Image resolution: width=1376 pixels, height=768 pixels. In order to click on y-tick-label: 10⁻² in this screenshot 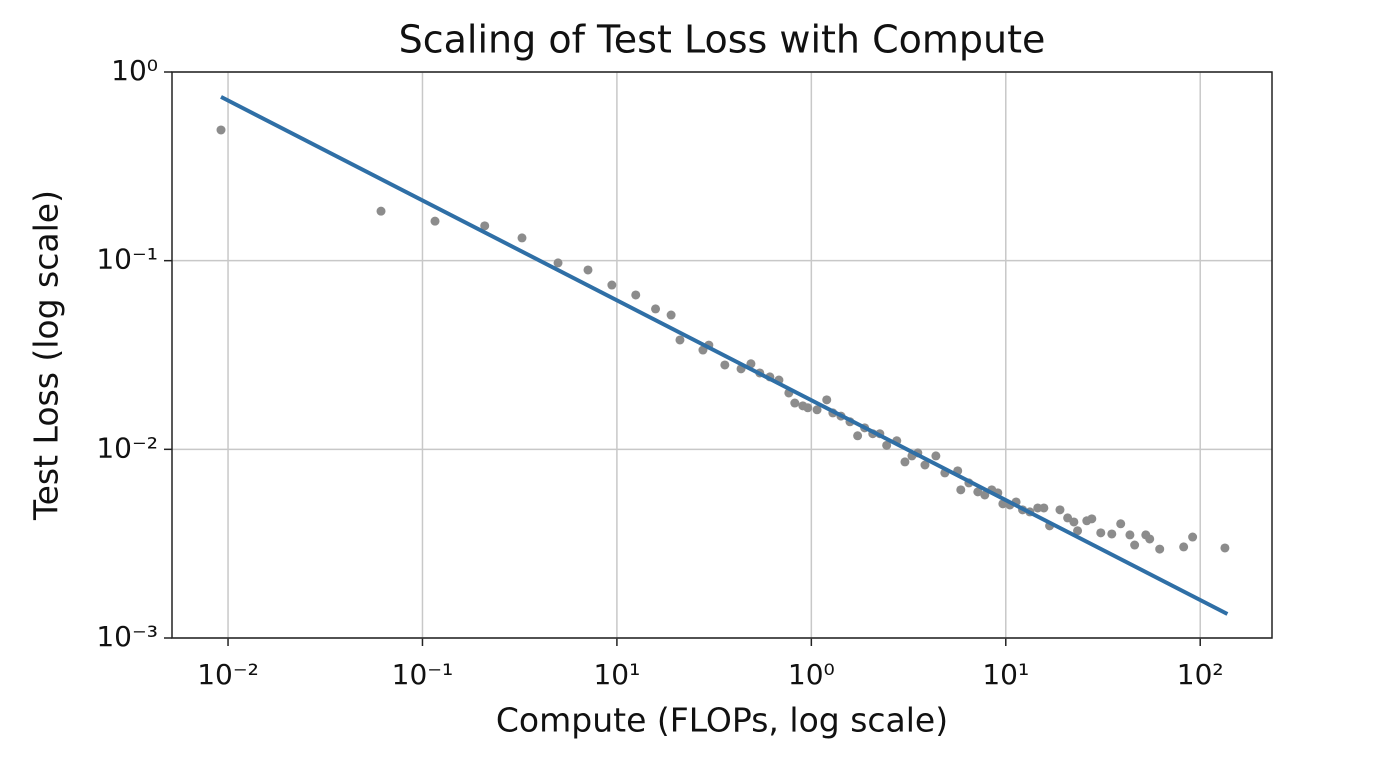, I will do `click(127, 447)`.